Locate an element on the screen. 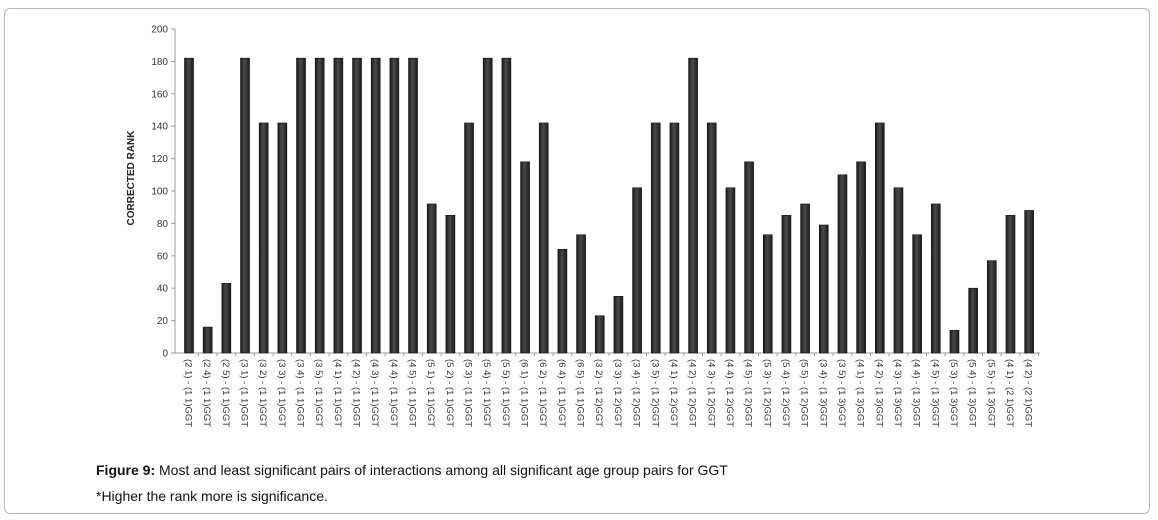  caption-note: *Higher the rank more is significance. is located at coordinates (212, 496).